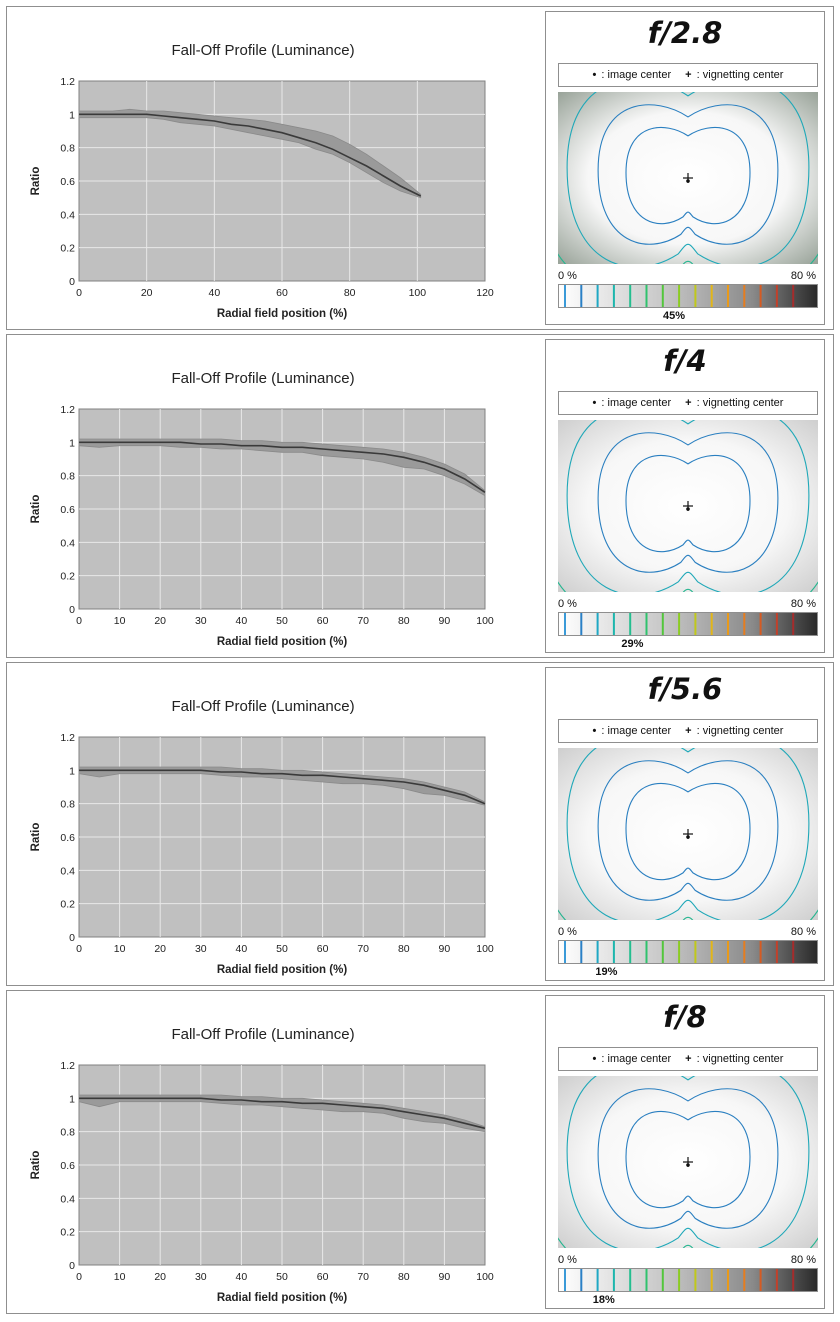 The width and height of the screenshot is (840, 1322). I want to click on vignetting-percent: 29%, so click(632, 644).